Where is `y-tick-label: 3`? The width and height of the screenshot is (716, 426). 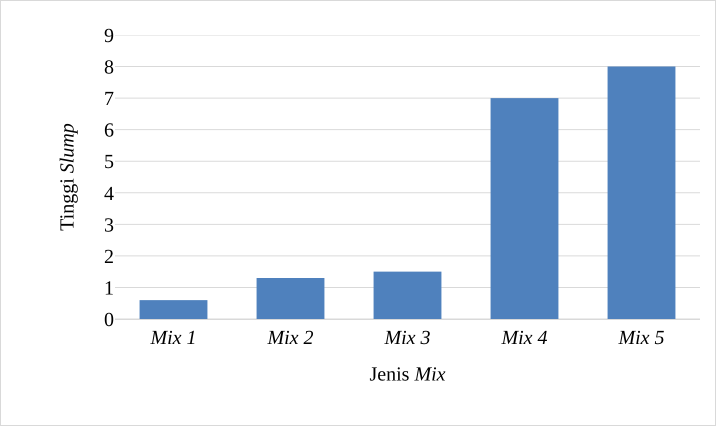 y-tick-label: 3 is located at coordinates (109, 225).